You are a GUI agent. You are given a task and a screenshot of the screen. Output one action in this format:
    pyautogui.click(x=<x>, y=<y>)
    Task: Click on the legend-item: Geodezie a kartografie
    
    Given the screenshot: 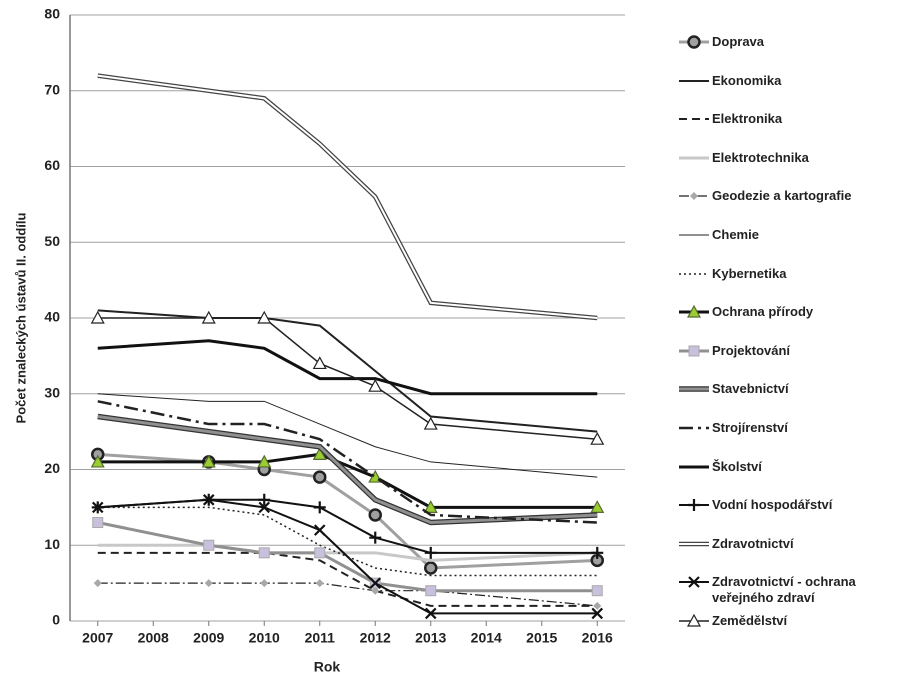 What is the action you would take?
    pyautogui.click(x=794, y=196)
    